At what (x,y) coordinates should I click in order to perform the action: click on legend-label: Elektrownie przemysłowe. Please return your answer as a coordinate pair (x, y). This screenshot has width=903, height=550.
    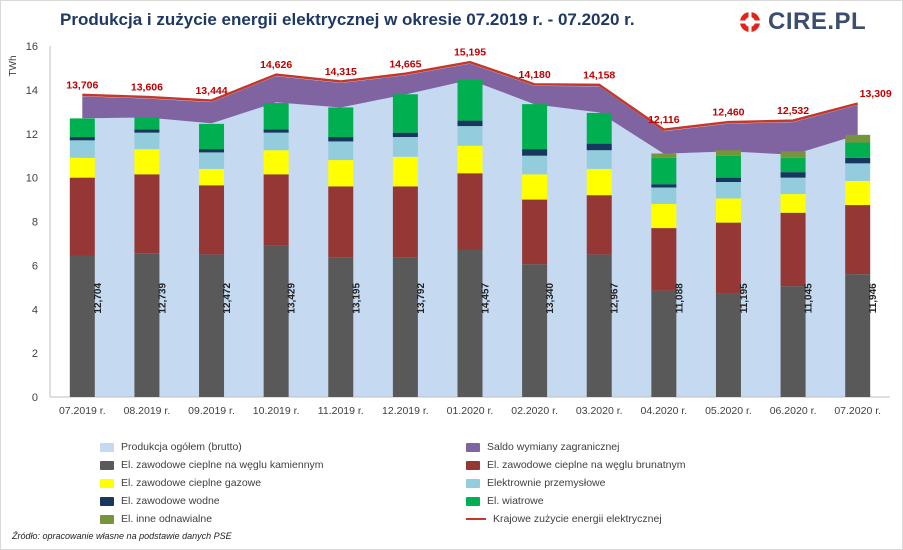
    Looking at the image, I should click on (546, 483).